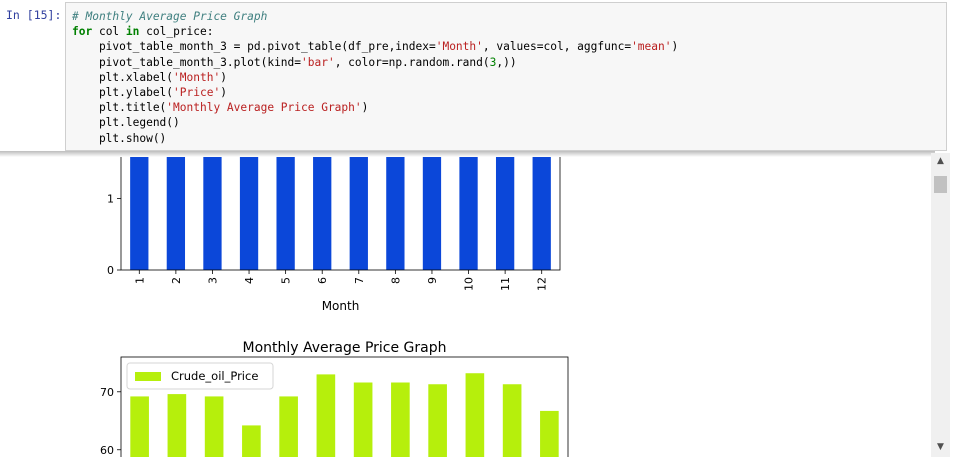  Describe the element at coordinates (542, 284) in the screenshot. I see `x-tick-label: 12` at that location.